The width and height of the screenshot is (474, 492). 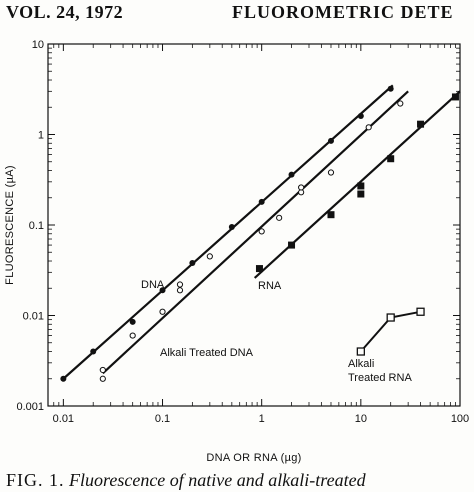 What do you see at coordinates (10, 225) in the screenshot?
I see `y-axis-label: FLUORESCENCE (µA)` at bounding box center [10, 225].